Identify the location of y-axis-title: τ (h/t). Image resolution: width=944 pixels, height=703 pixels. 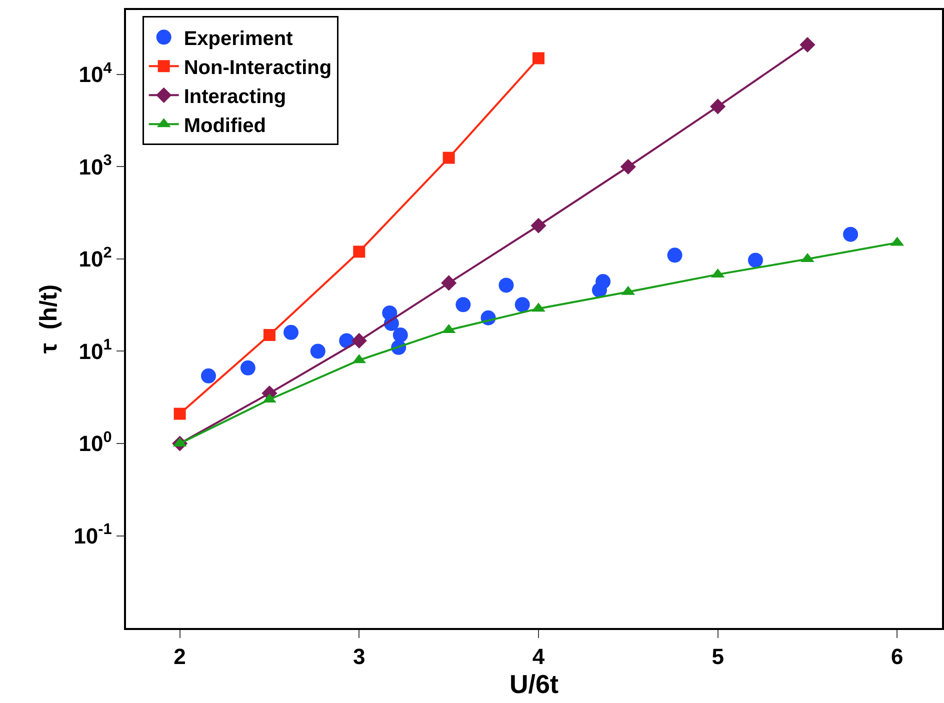
(48, 319).